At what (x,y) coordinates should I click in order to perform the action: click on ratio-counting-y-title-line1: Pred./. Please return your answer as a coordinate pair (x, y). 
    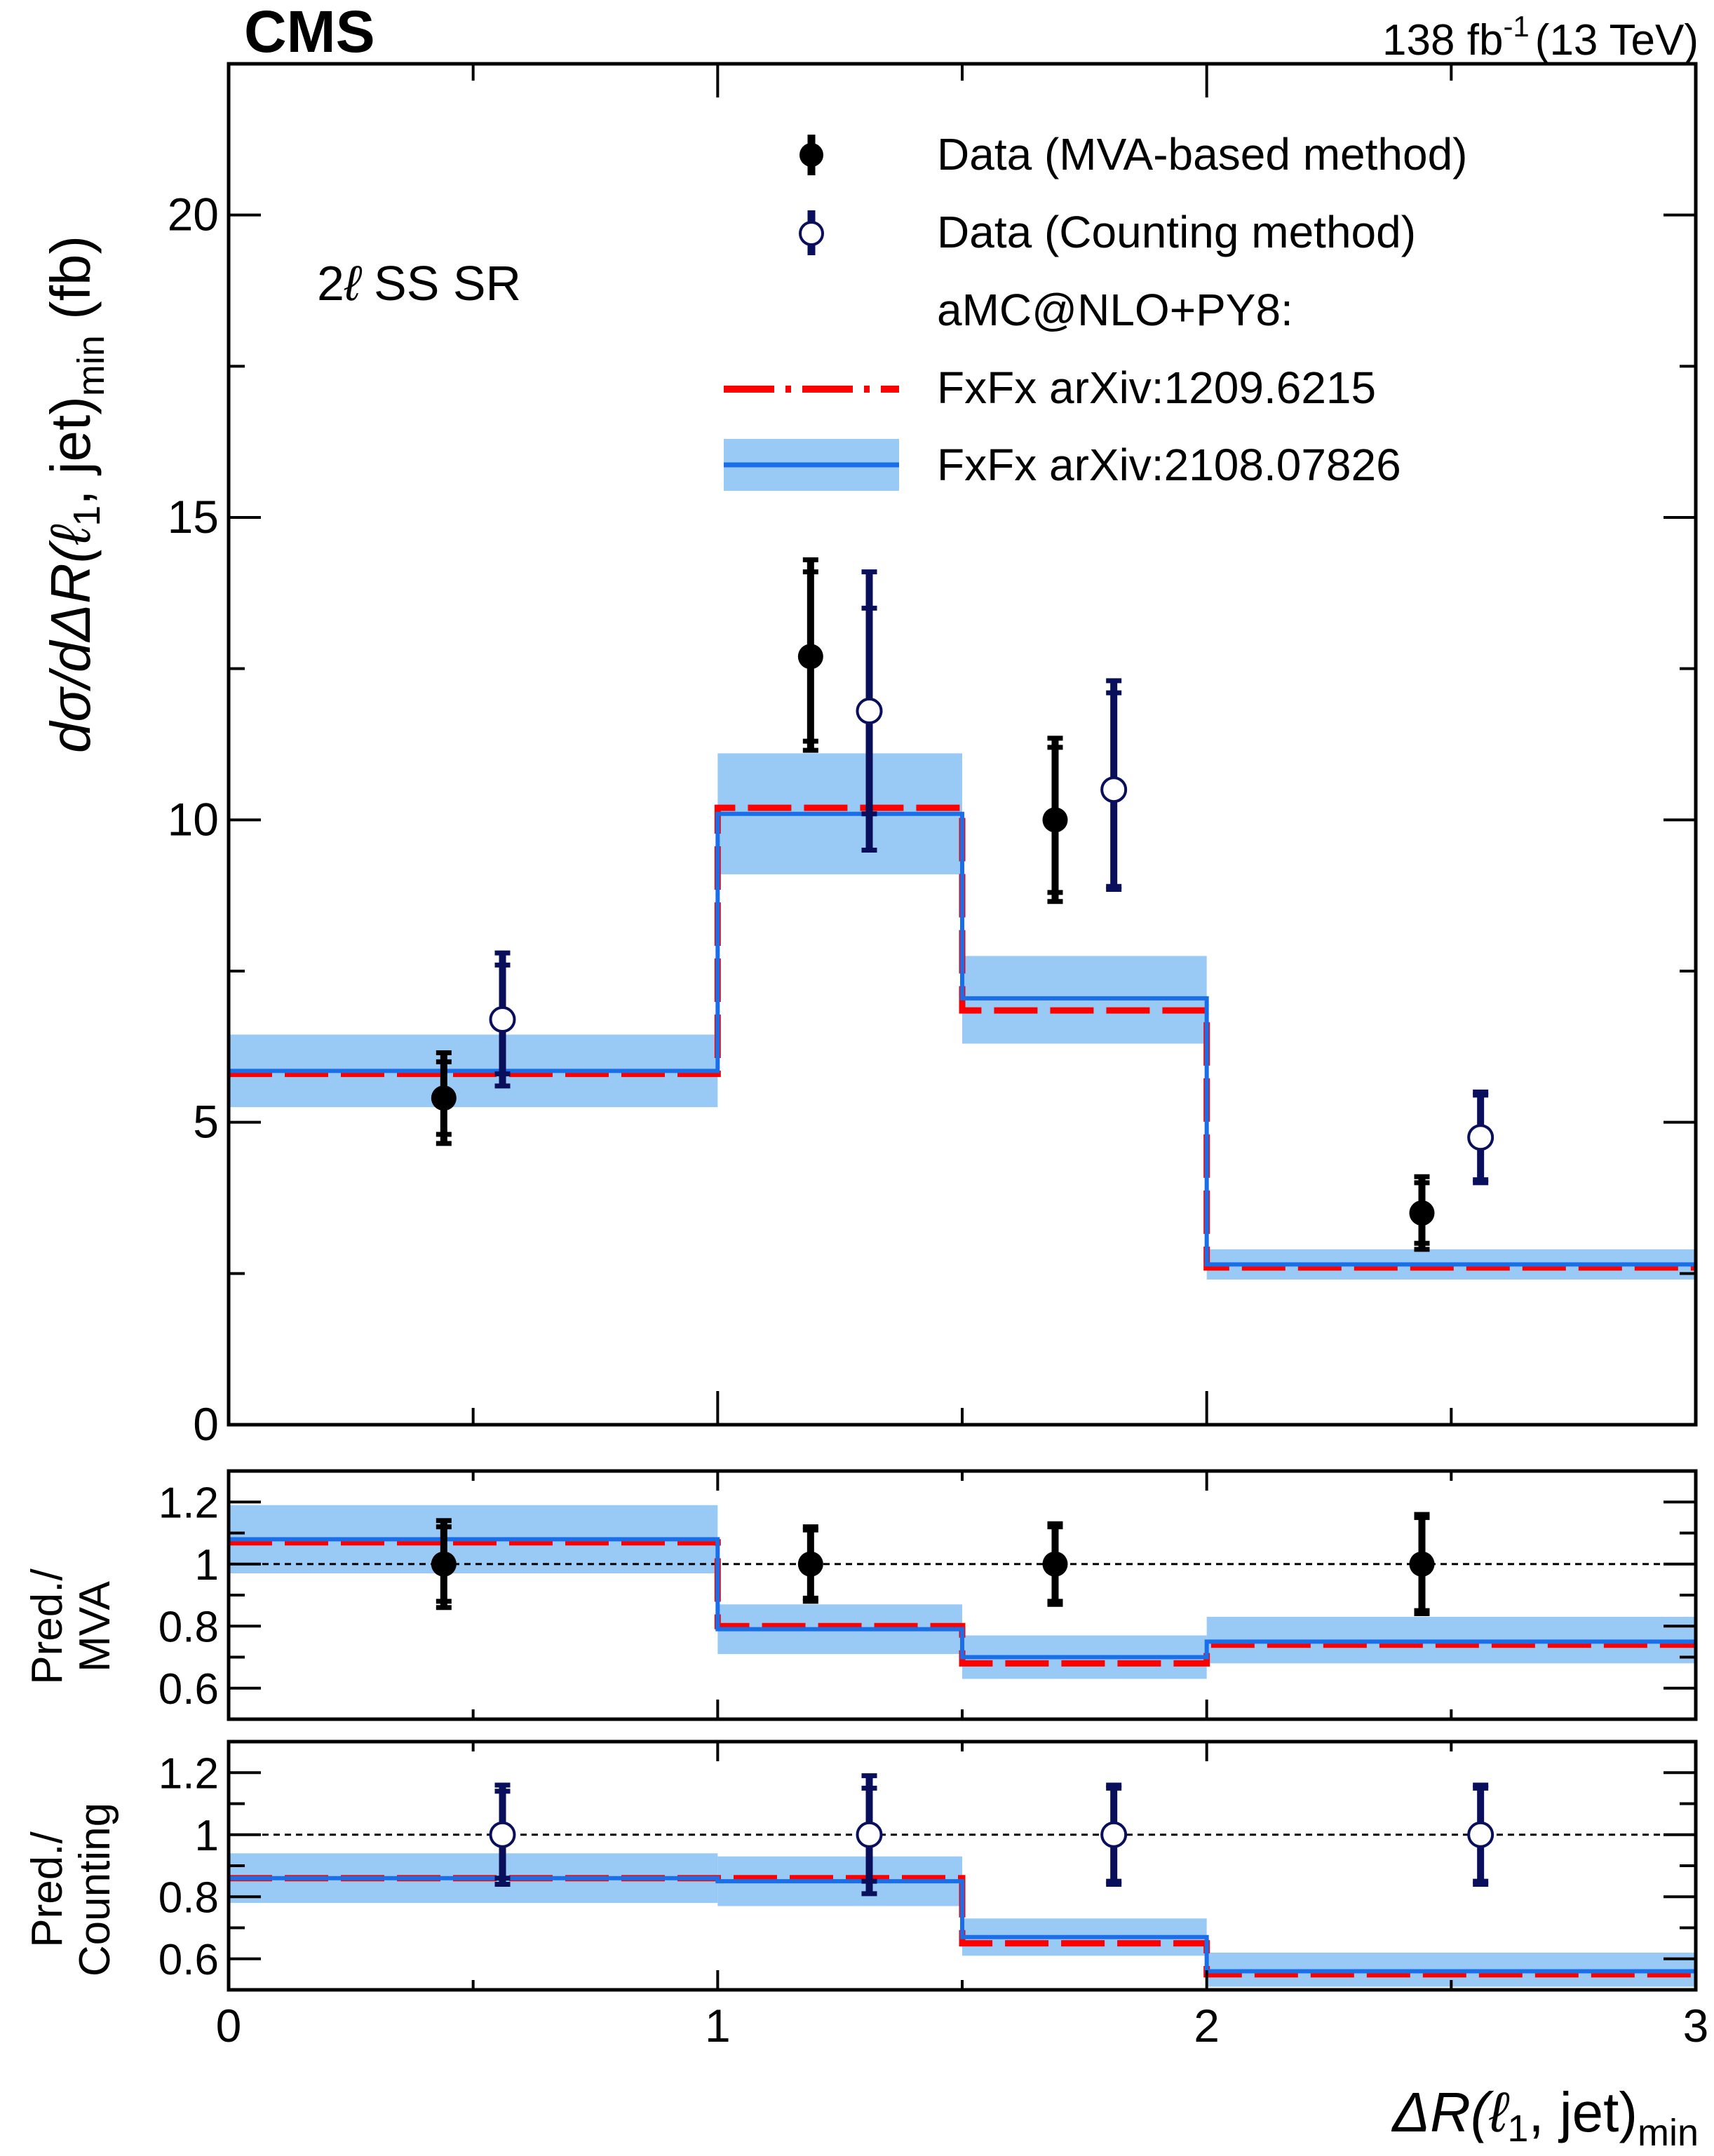
    Looking at the image, I should click on (47, 1889).